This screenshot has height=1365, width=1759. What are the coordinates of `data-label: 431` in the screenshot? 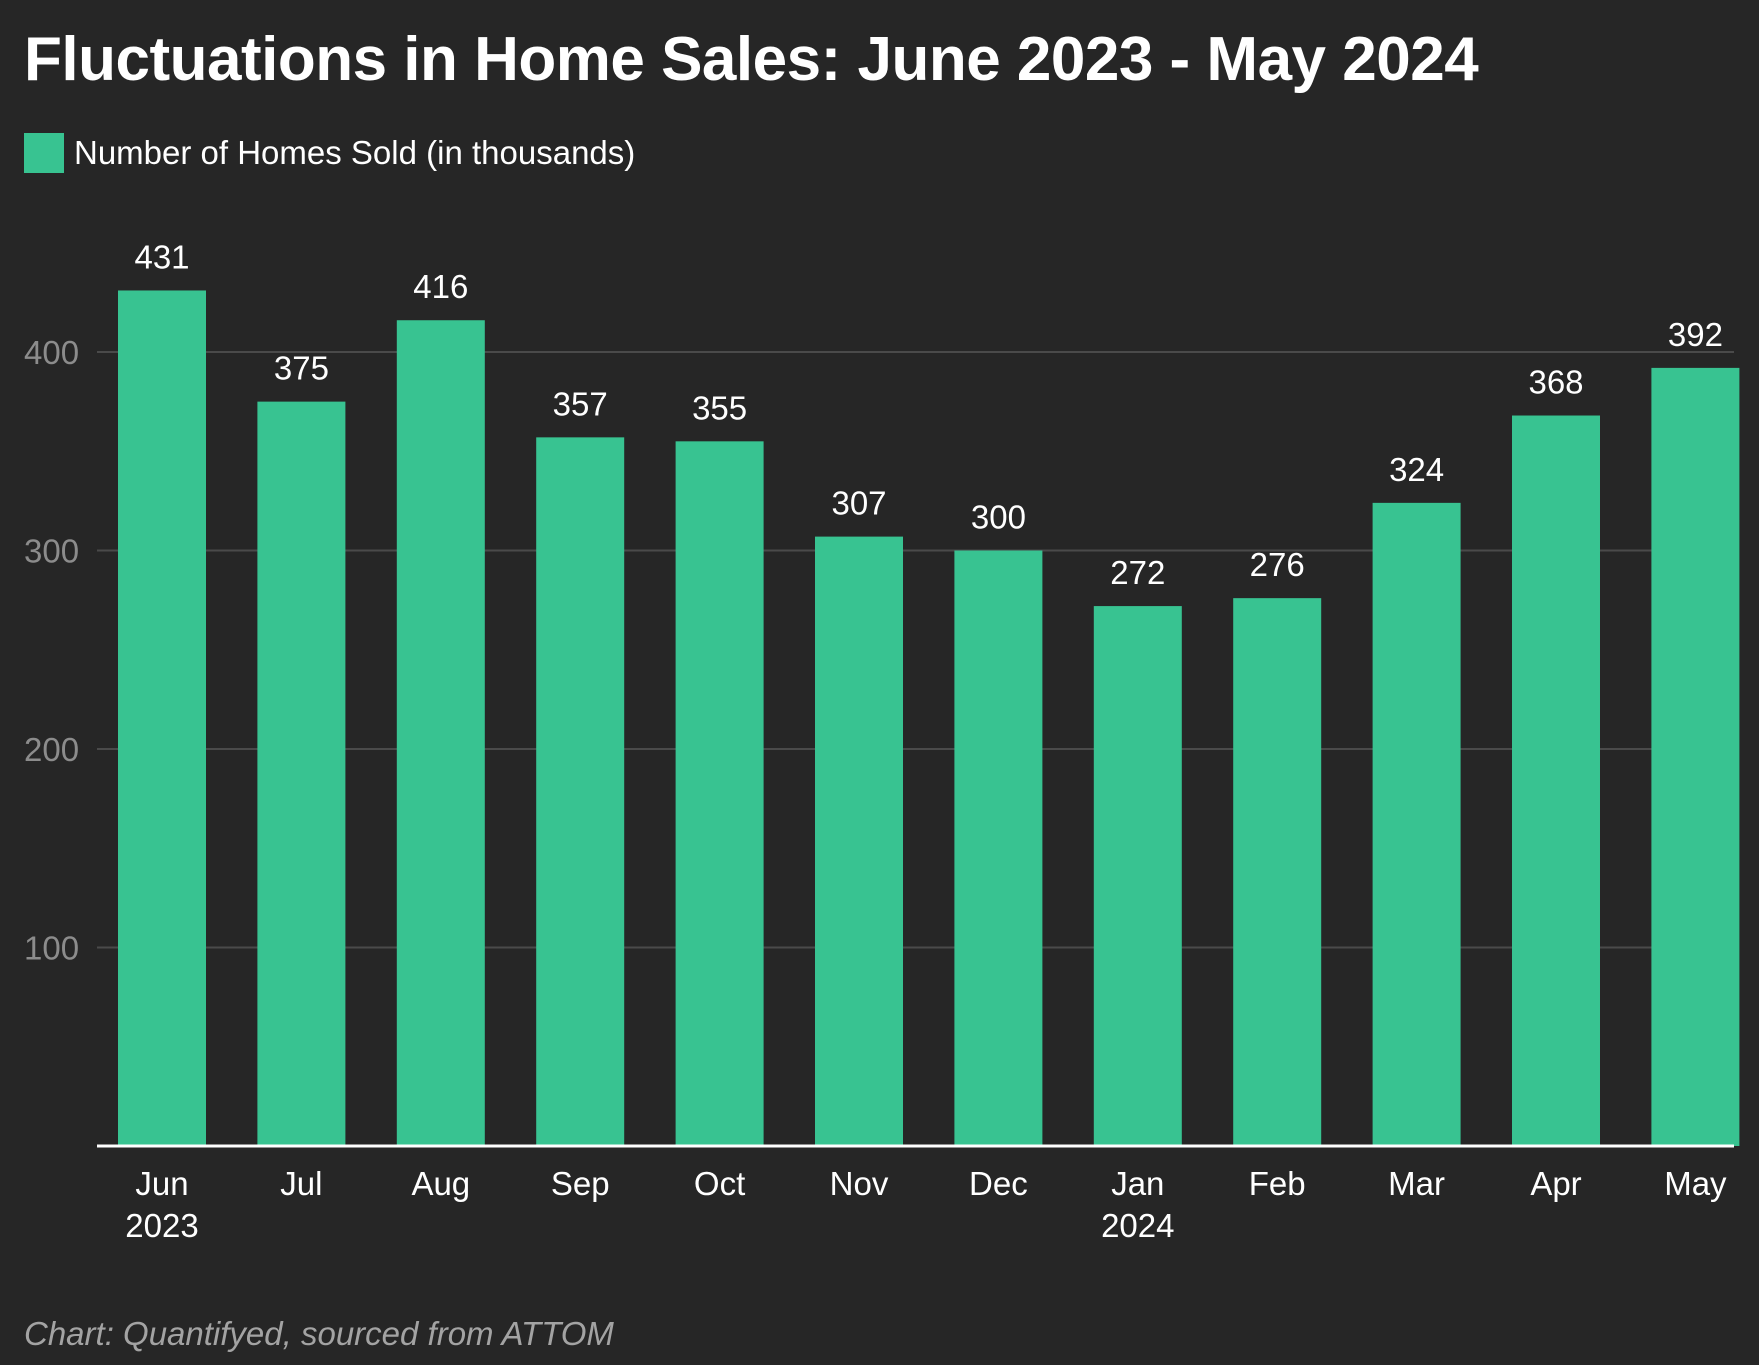 It's located at (161, 256).